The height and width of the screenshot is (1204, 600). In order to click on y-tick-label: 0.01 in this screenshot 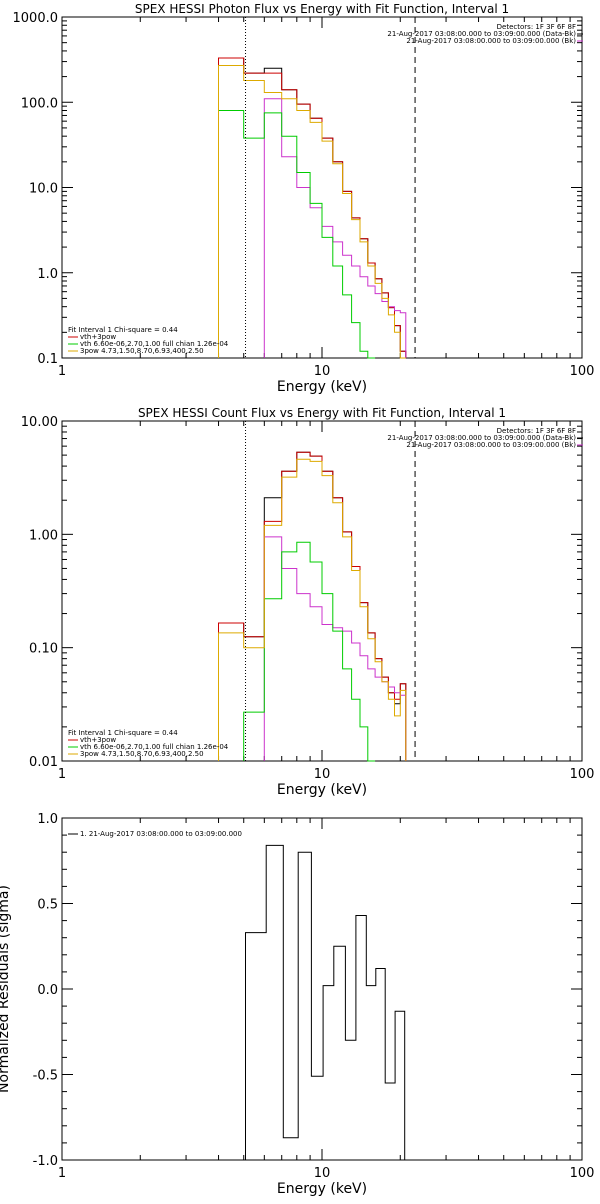, I will do `click(43, 762)`.